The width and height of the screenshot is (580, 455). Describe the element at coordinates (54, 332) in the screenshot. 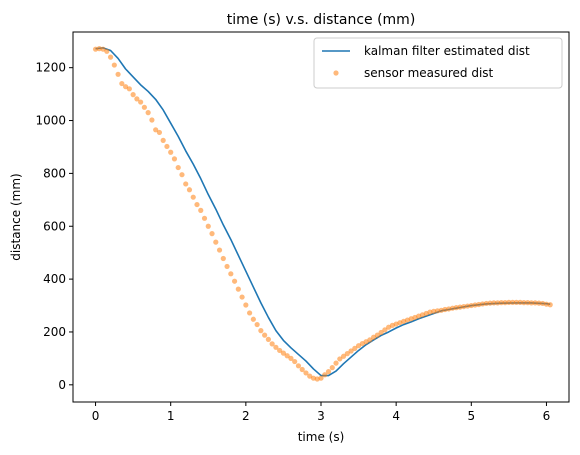

I see `y-tick-label: 200` at that location.